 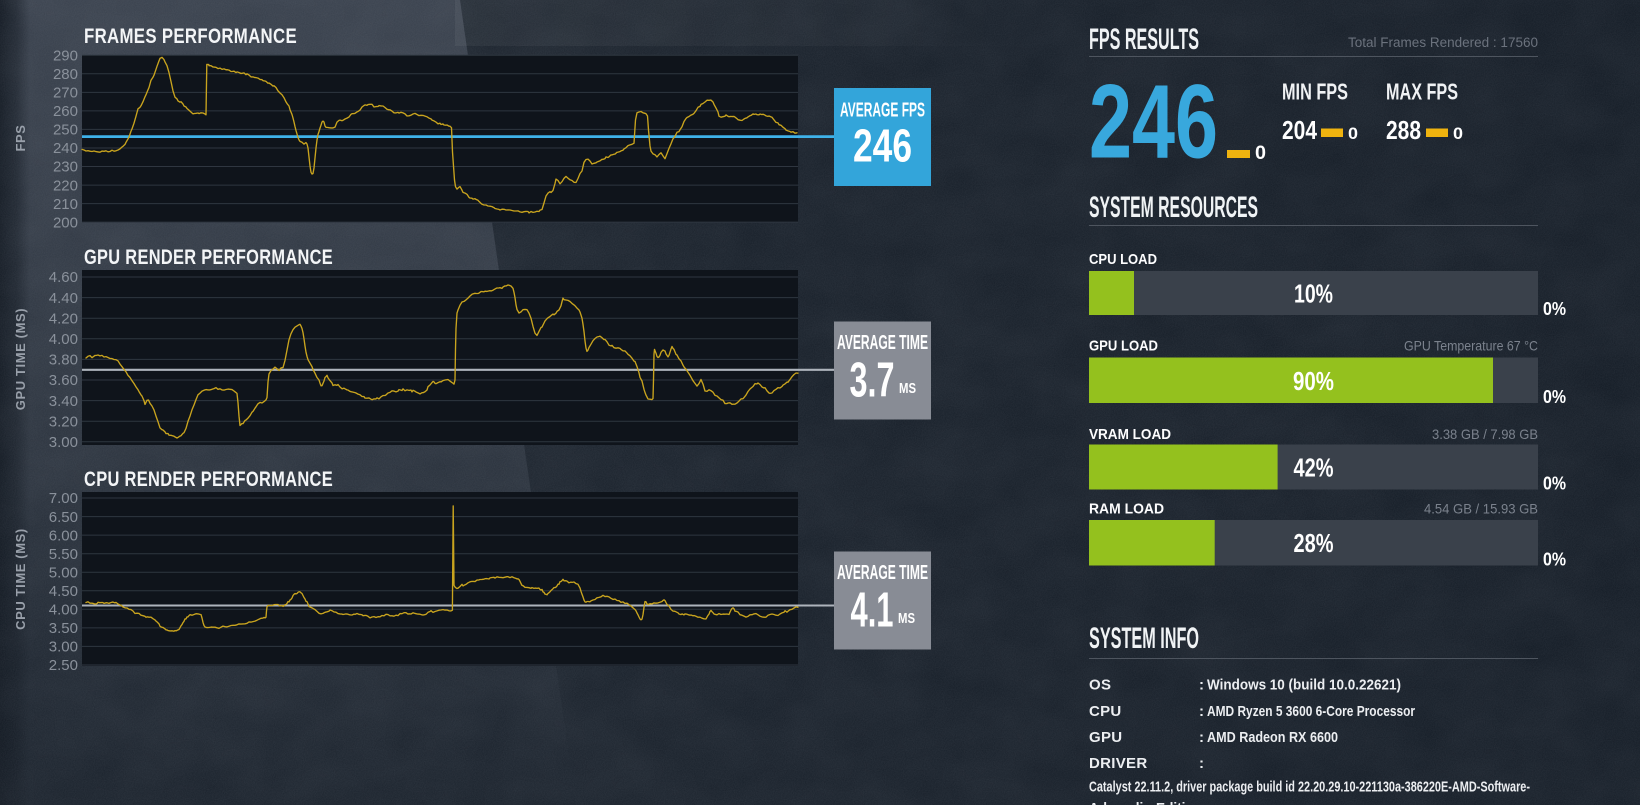 I want to click on svg-text: GPU, so click(x=1105, y=737).